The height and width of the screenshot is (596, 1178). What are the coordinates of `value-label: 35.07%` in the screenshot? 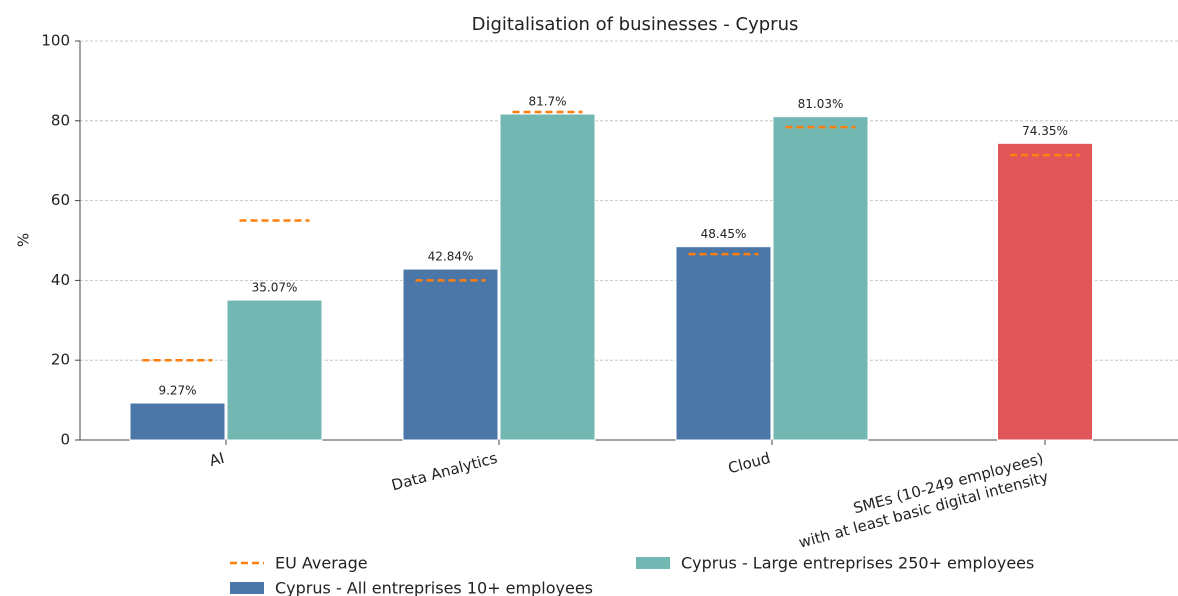 It's located at (275, 288).